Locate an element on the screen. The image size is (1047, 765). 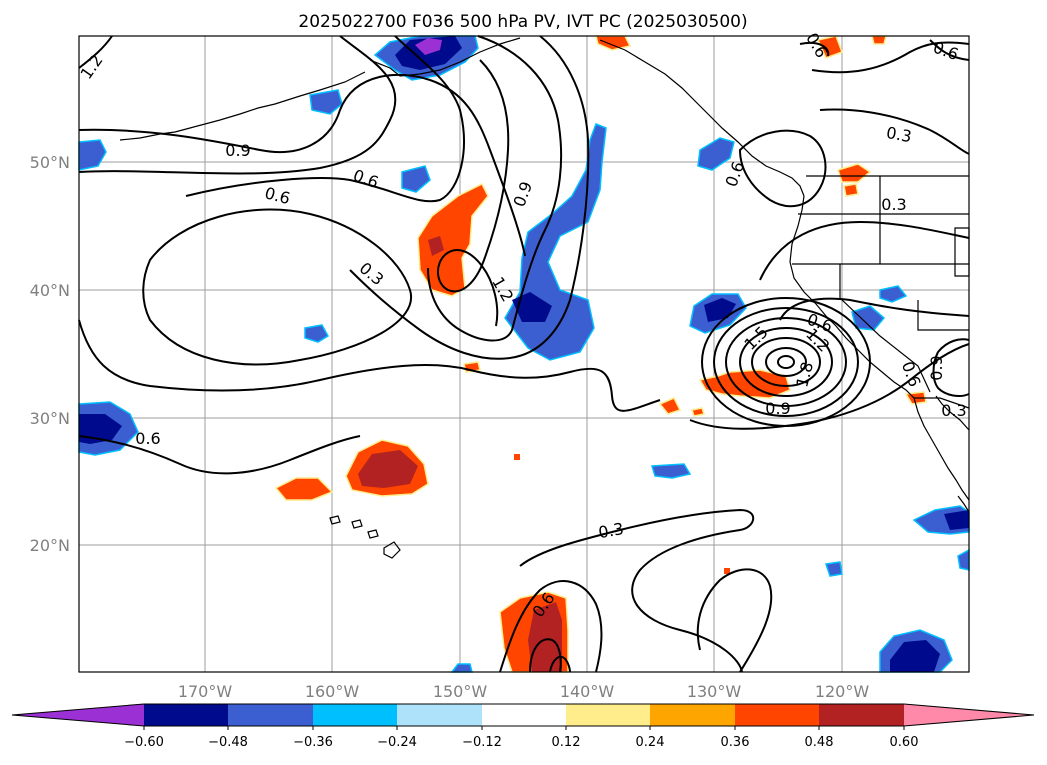
pv-pos-patch-ne-corner is located at coordinates (829, 47).